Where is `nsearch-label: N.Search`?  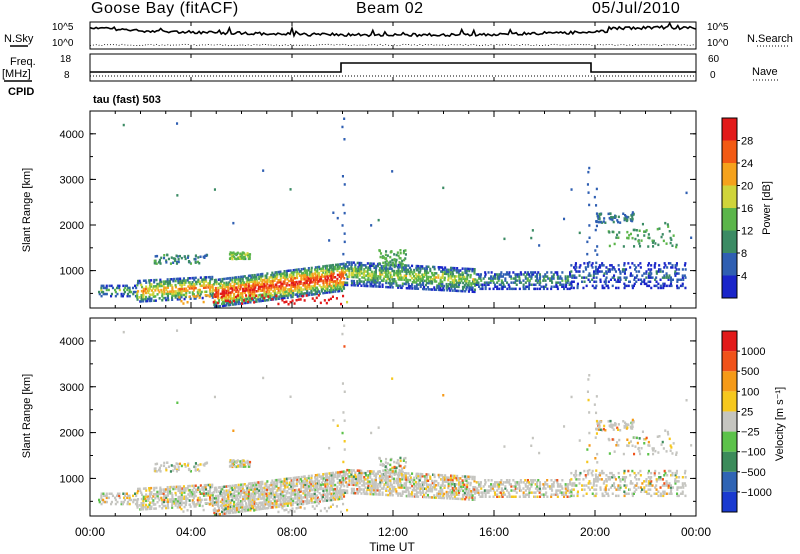 nsearch-label: N.Search is located at coordinates (770, 39).